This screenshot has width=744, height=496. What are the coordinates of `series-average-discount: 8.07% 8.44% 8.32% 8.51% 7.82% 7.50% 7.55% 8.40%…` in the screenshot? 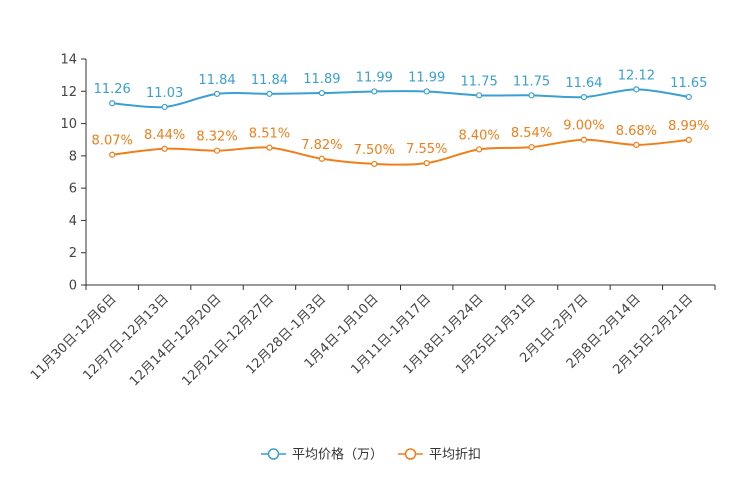 It's located at (400, 143).